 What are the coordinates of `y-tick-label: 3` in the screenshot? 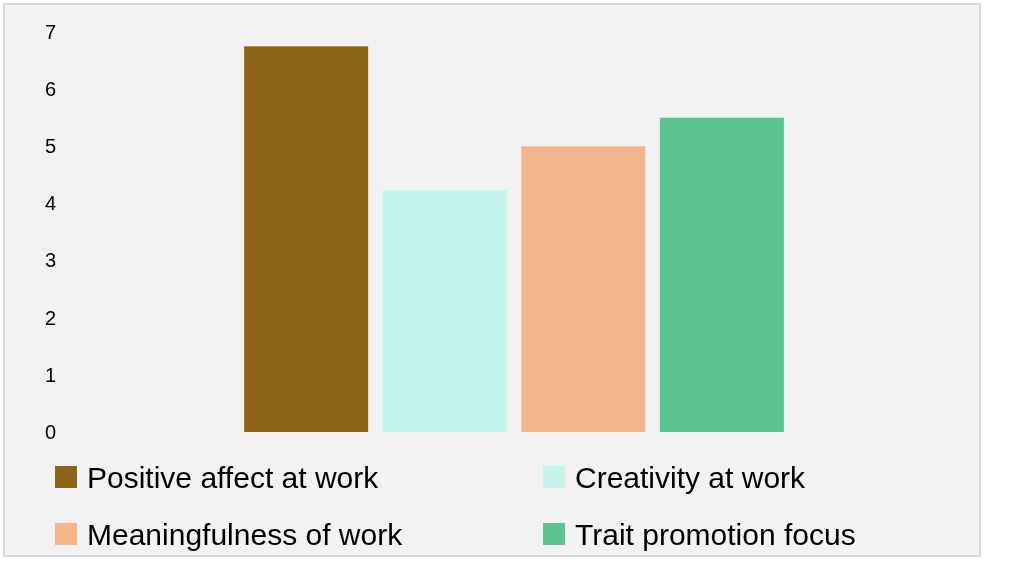 It's located at (50, 260).